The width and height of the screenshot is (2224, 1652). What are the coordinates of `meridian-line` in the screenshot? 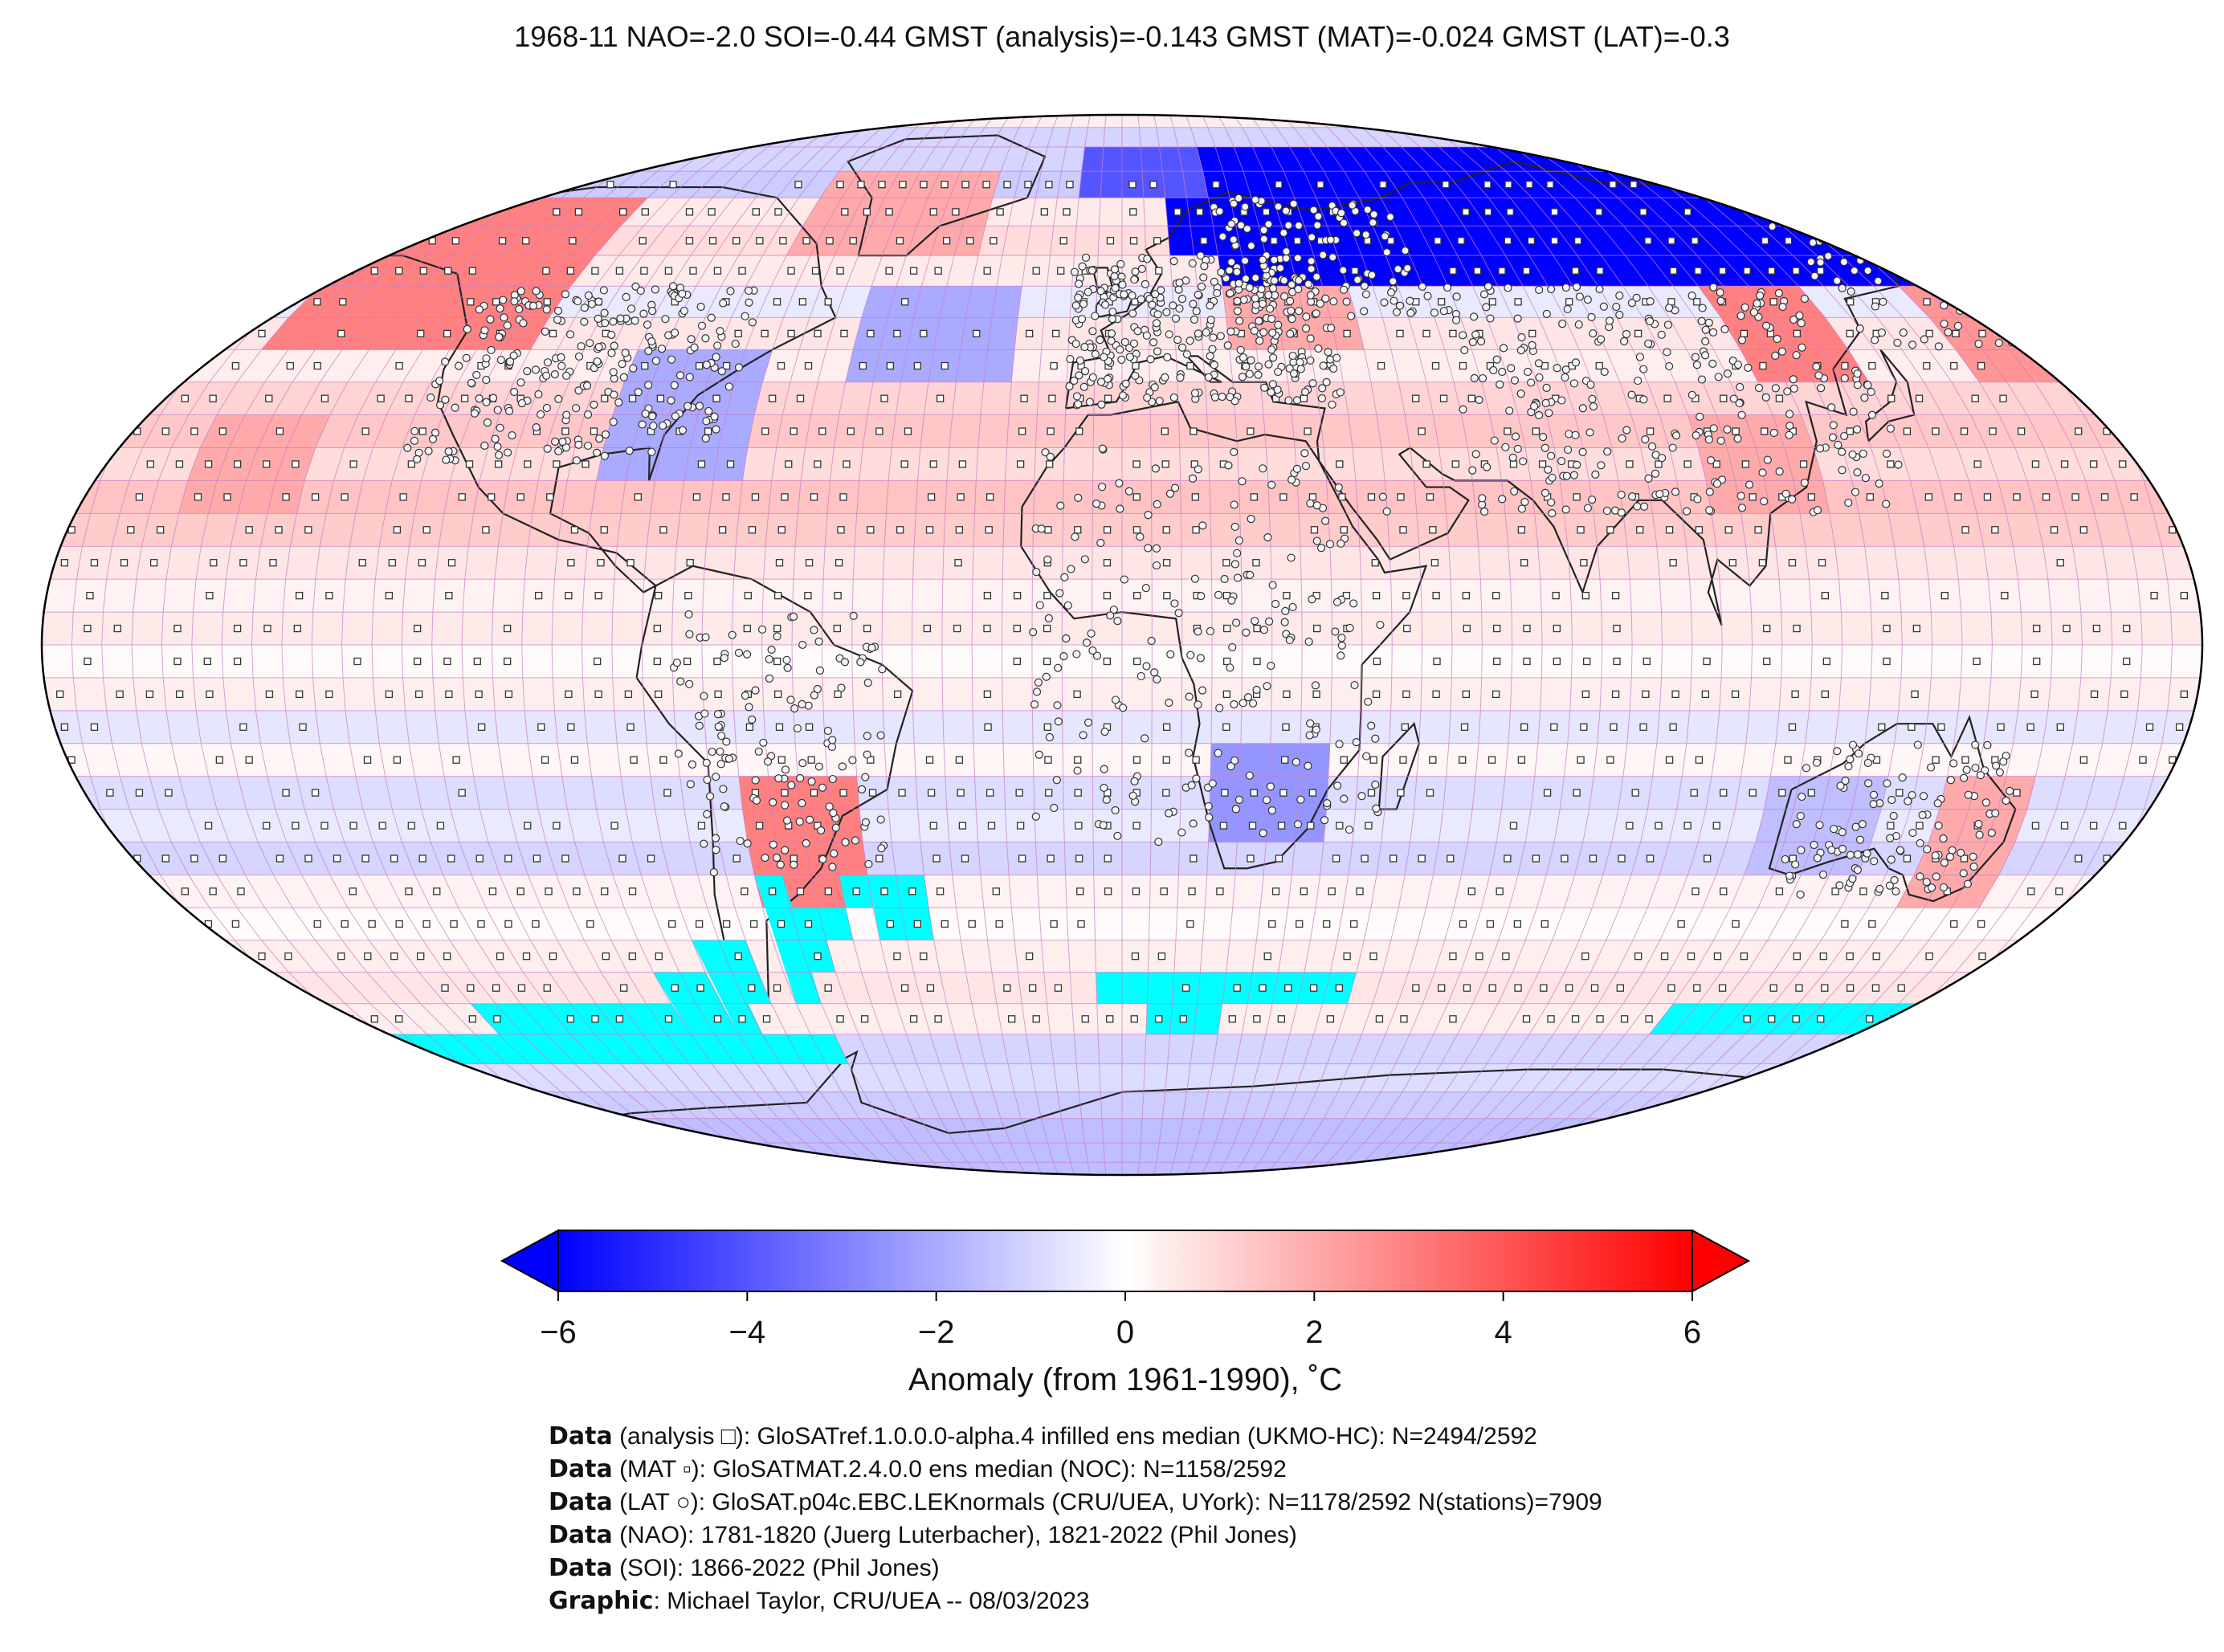 It's located at (524, 645).